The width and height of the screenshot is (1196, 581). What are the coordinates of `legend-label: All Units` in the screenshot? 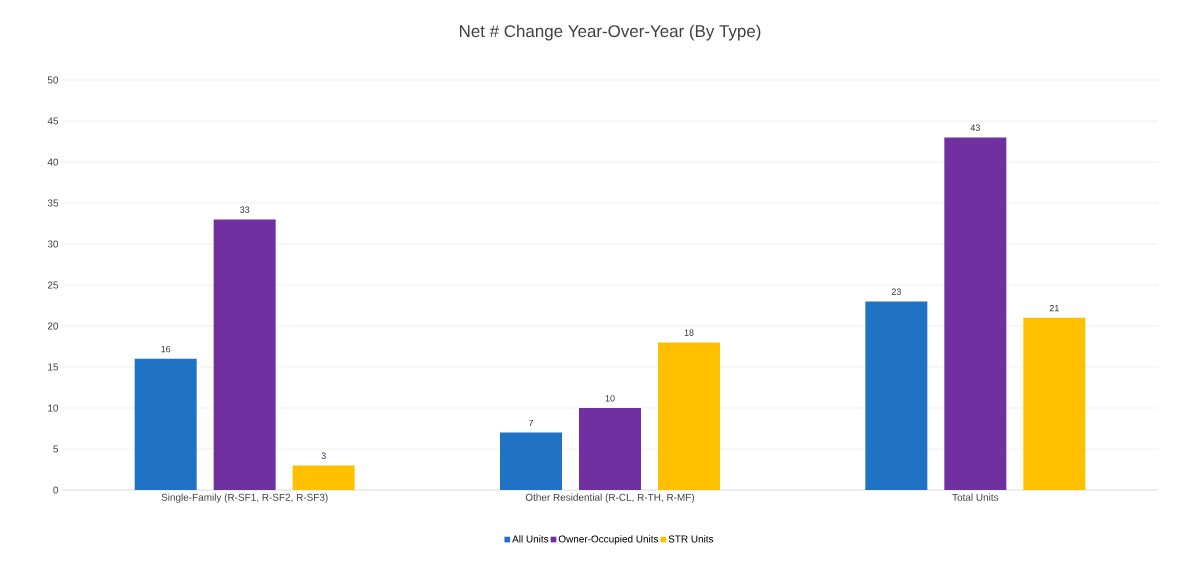 It's located at (530, 539).